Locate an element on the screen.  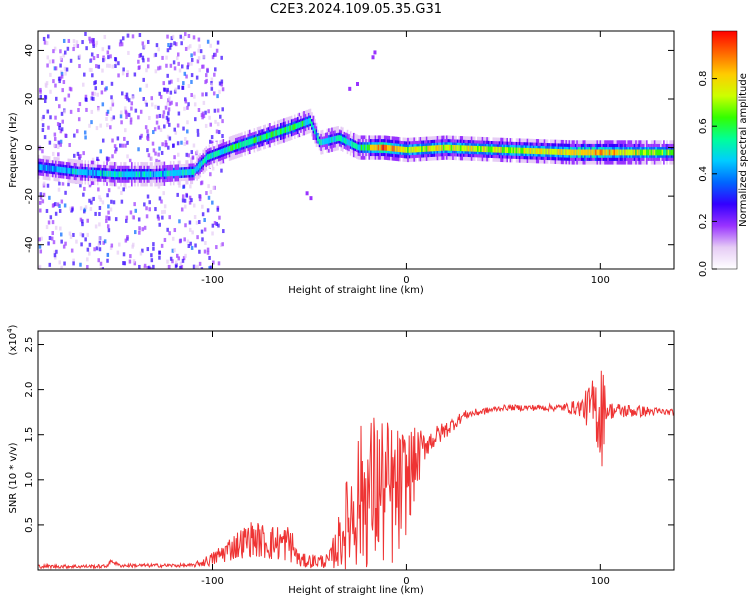
spectrogram-feature-cell is located at coordinates (375, 52).